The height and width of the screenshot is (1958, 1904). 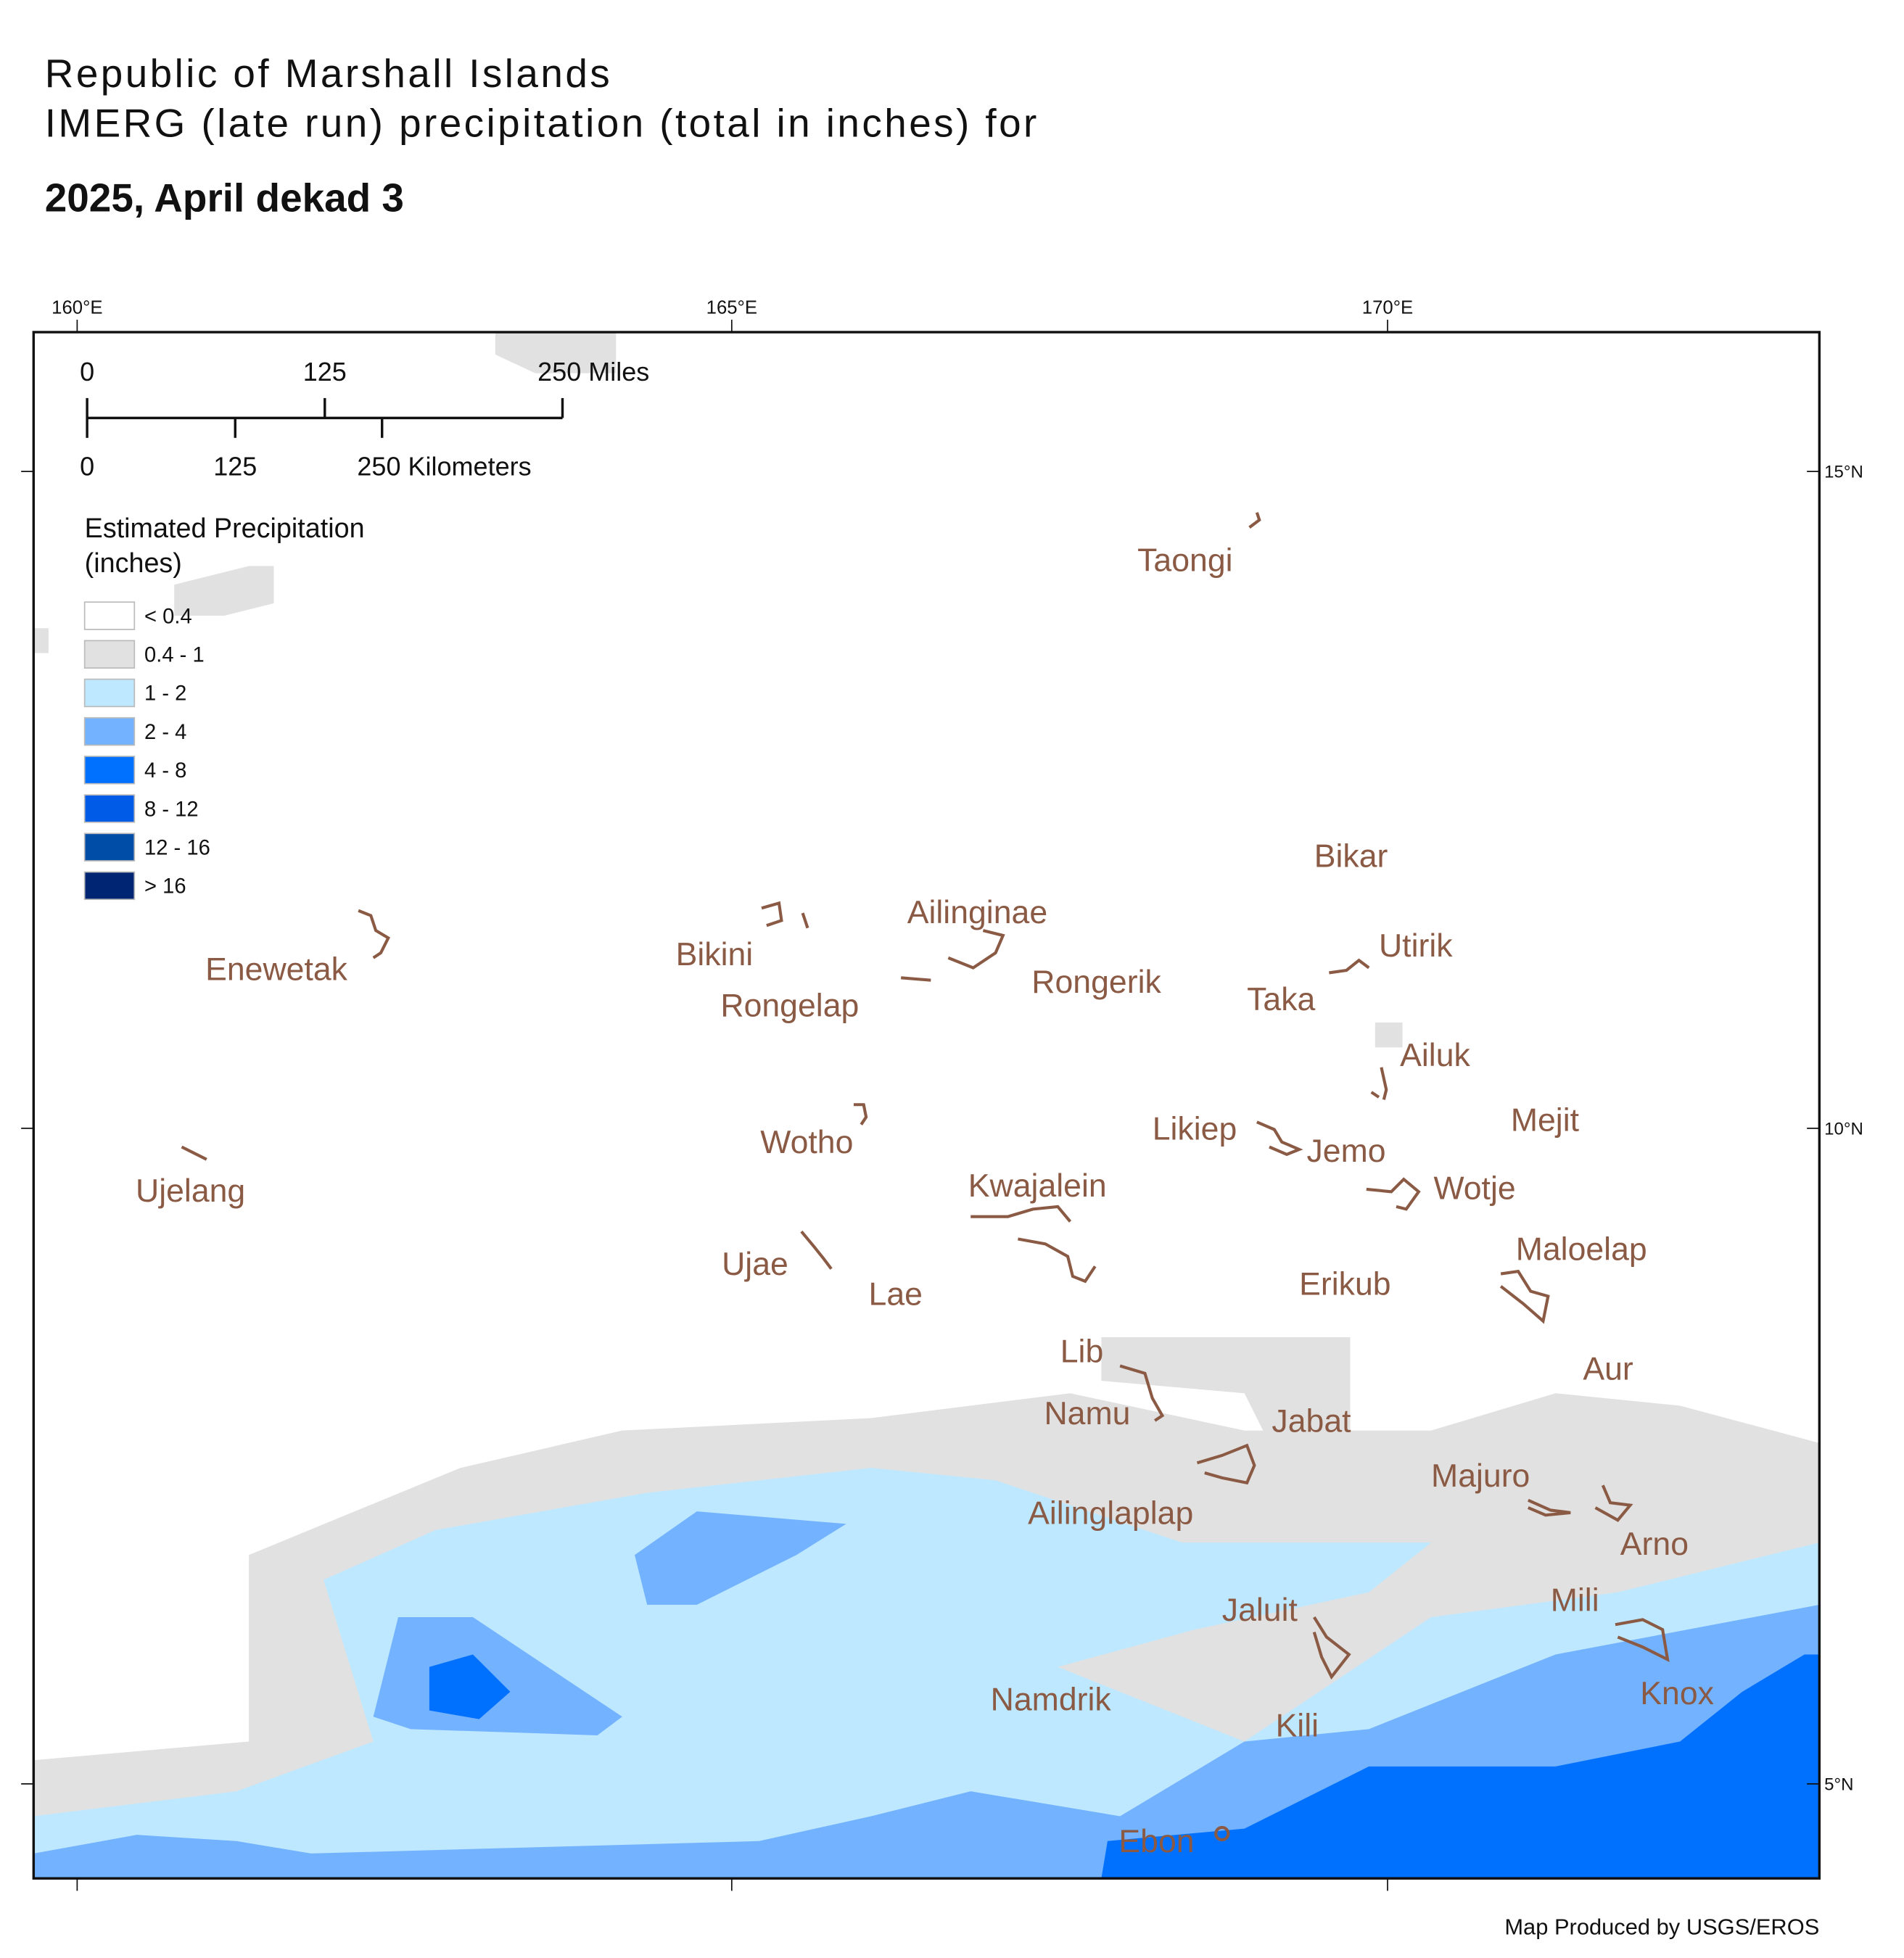 What do you see at coordinates (1156, 1841) in the screenshot?
I see `atoll-label: Ebon` at bounding box center [1156, 1841].